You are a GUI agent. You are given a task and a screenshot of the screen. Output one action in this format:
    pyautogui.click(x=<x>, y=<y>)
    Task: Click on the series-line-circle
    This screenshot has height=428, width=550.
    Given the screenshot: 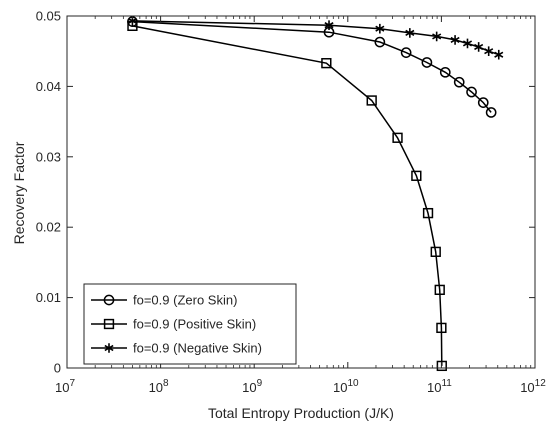 What is the action you would take?
    pyautogui.click(x=312, y=66)
    